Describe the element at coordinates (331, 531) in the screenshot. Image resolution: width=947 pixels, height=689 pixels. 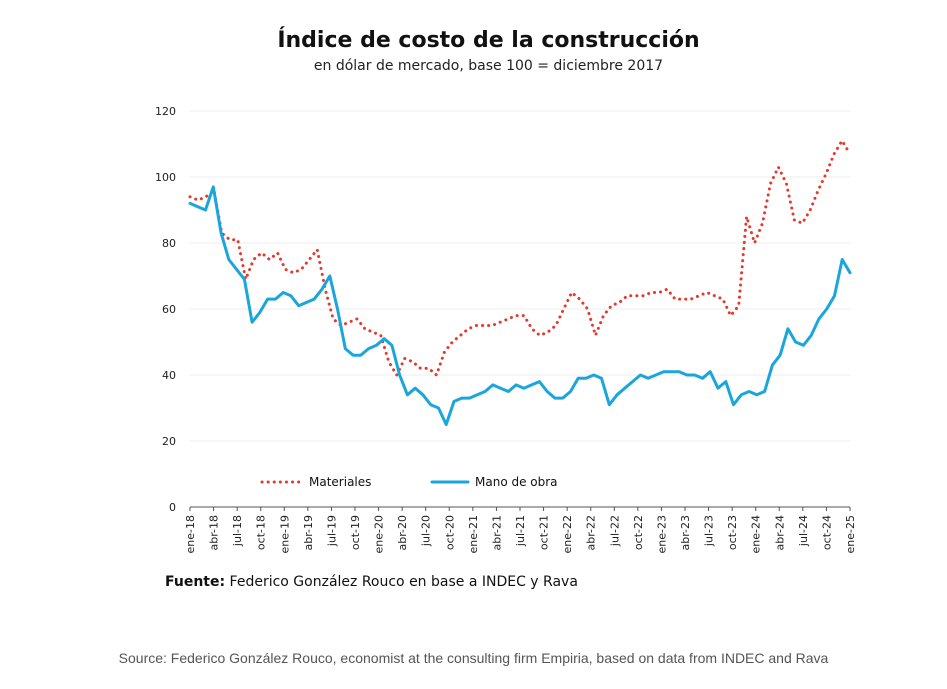
I see `x-tick-label: jul-19` at that location.